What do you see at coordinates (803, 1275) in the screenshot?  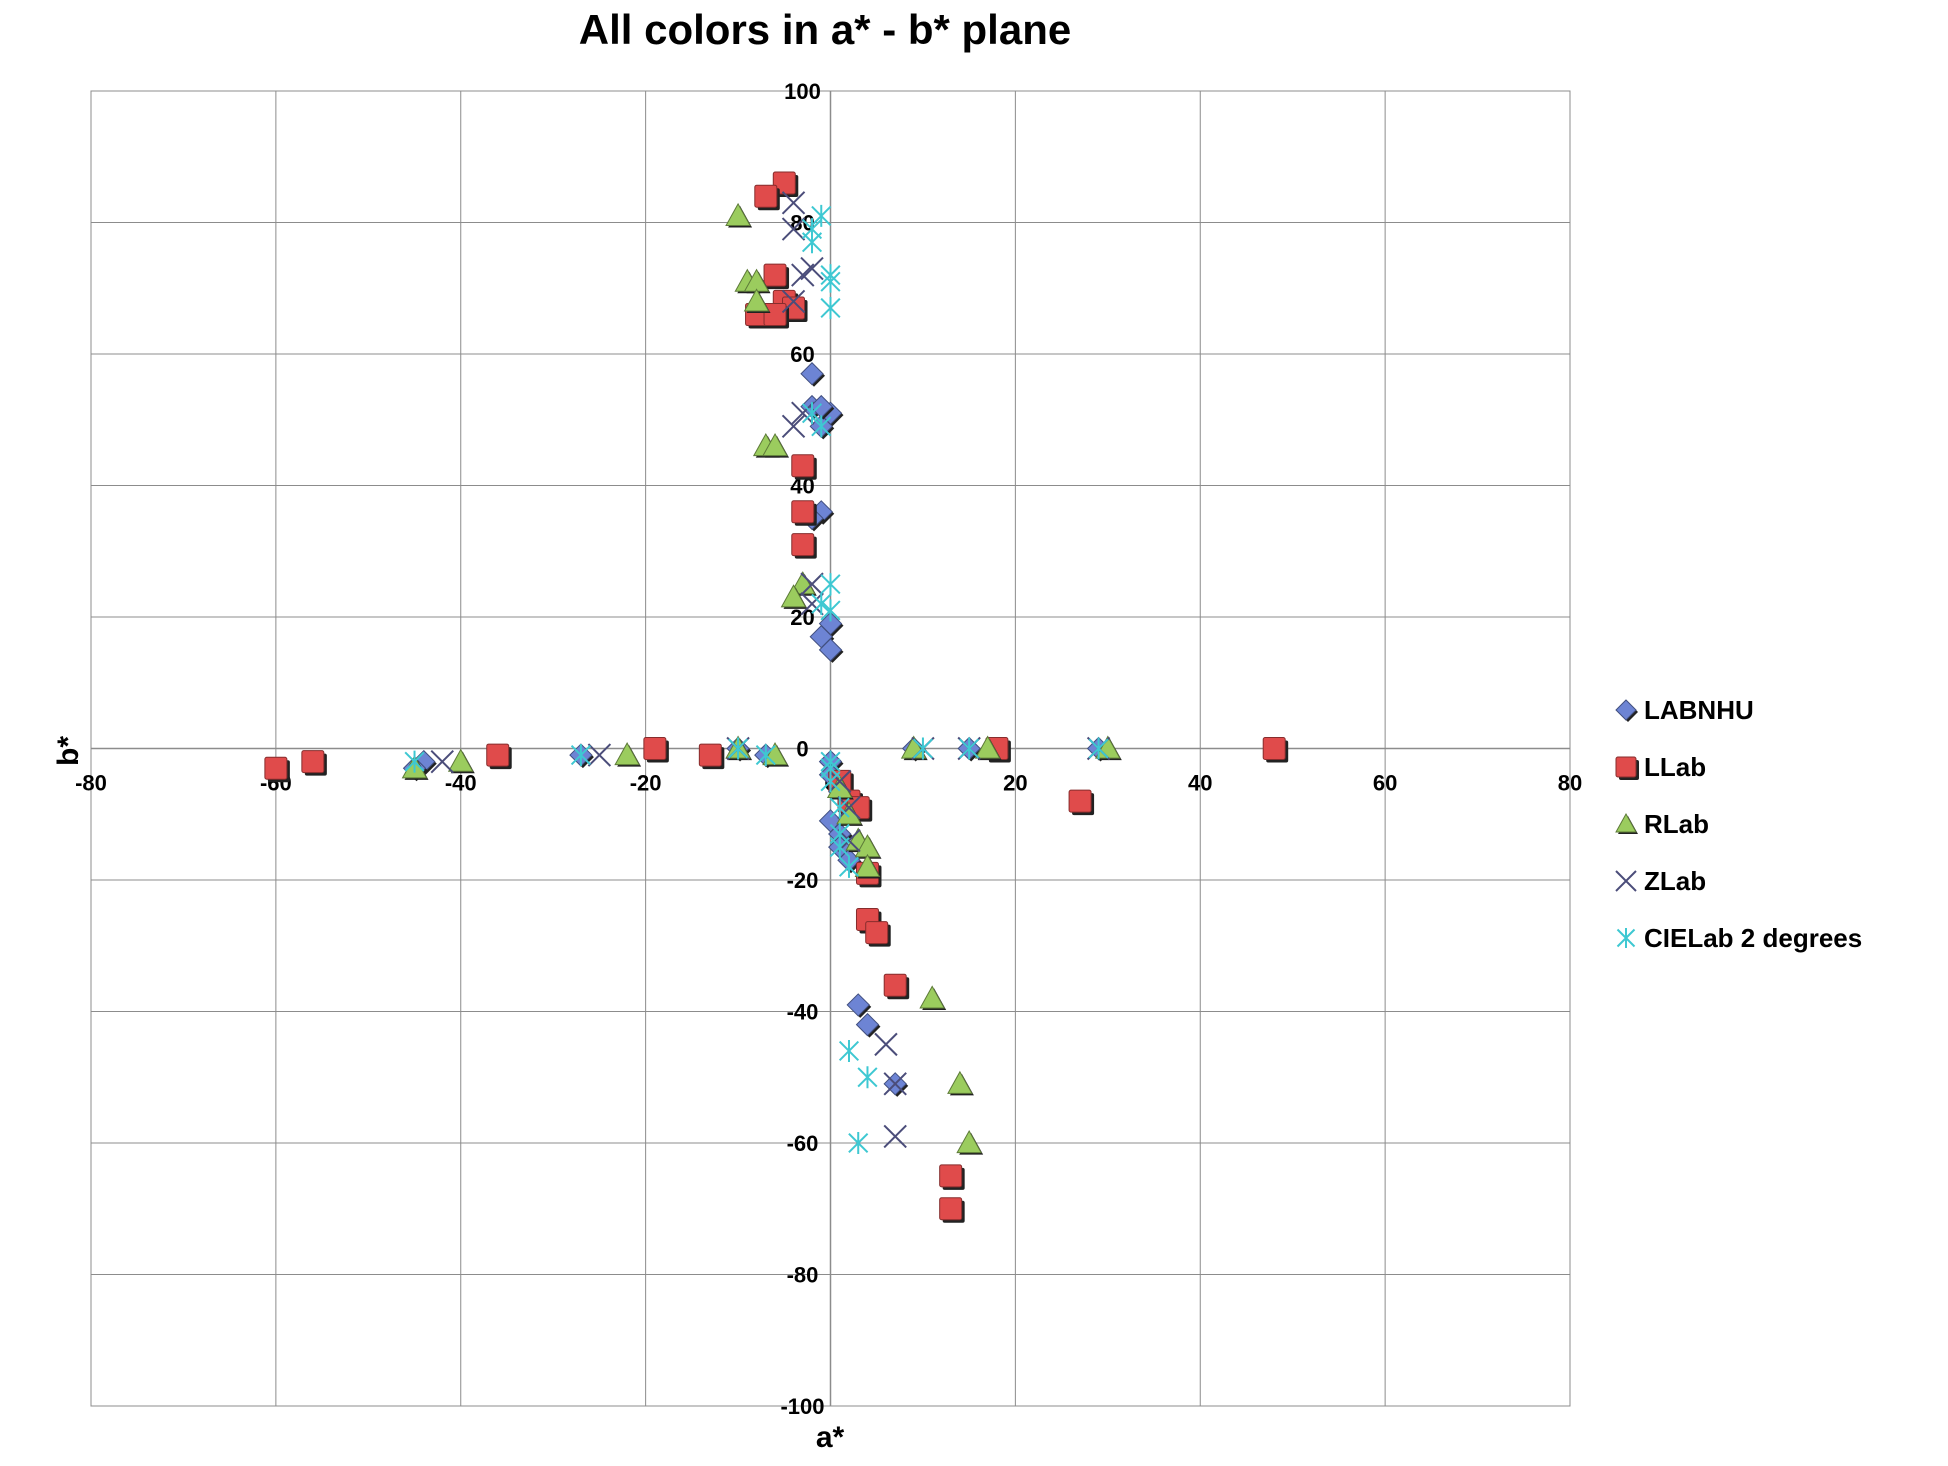 I see `y-tick-label: -80` at bounding box center [803, 1275].